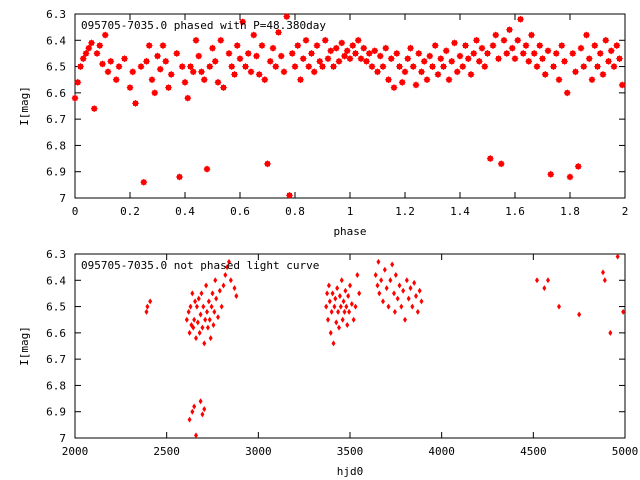  What do you see at coordinates (350, 451) in the screenshot?
I see `x-tick-label: 3500` at bounding box center [350, 451].